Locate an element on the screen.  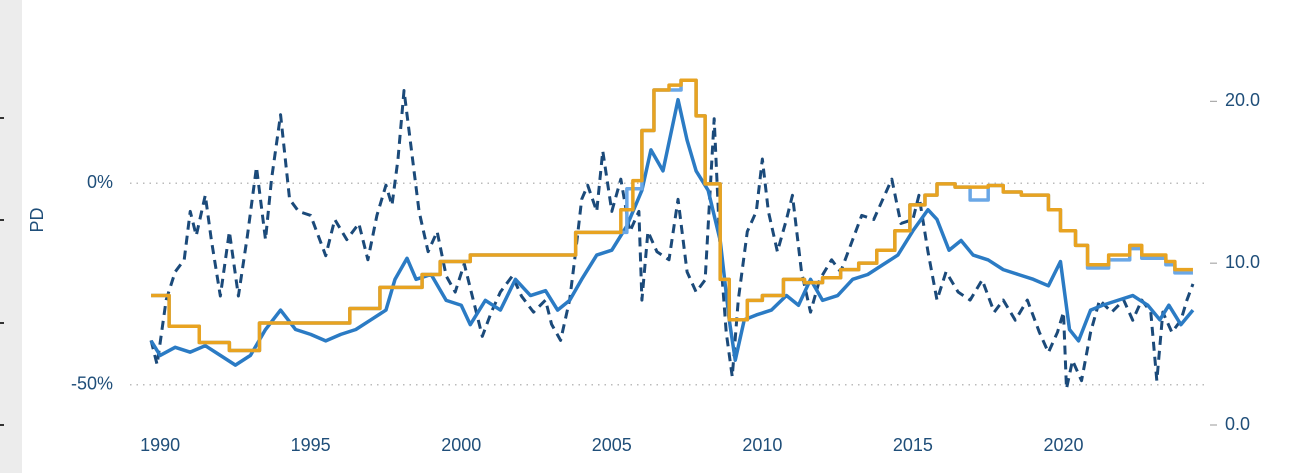
y2-tick-label: 20.0 is located at coordinates (1242, 100).